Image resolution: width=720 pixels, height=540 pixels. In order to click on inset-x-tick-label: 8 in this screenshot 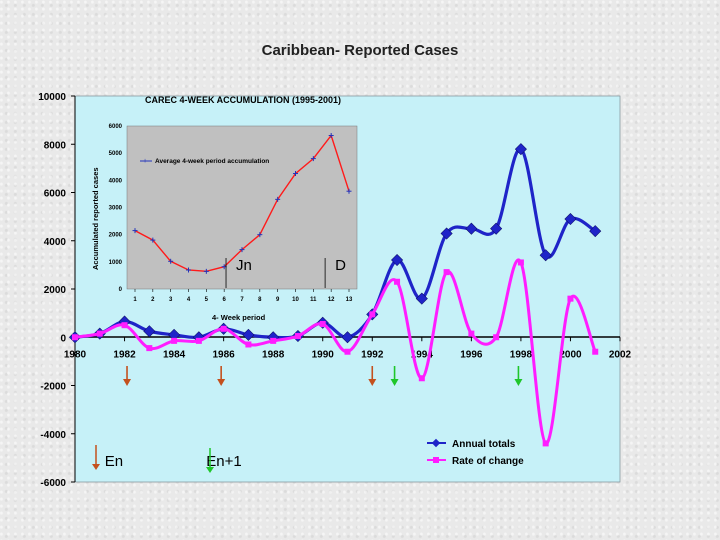, I will do `click(260, 300)`.